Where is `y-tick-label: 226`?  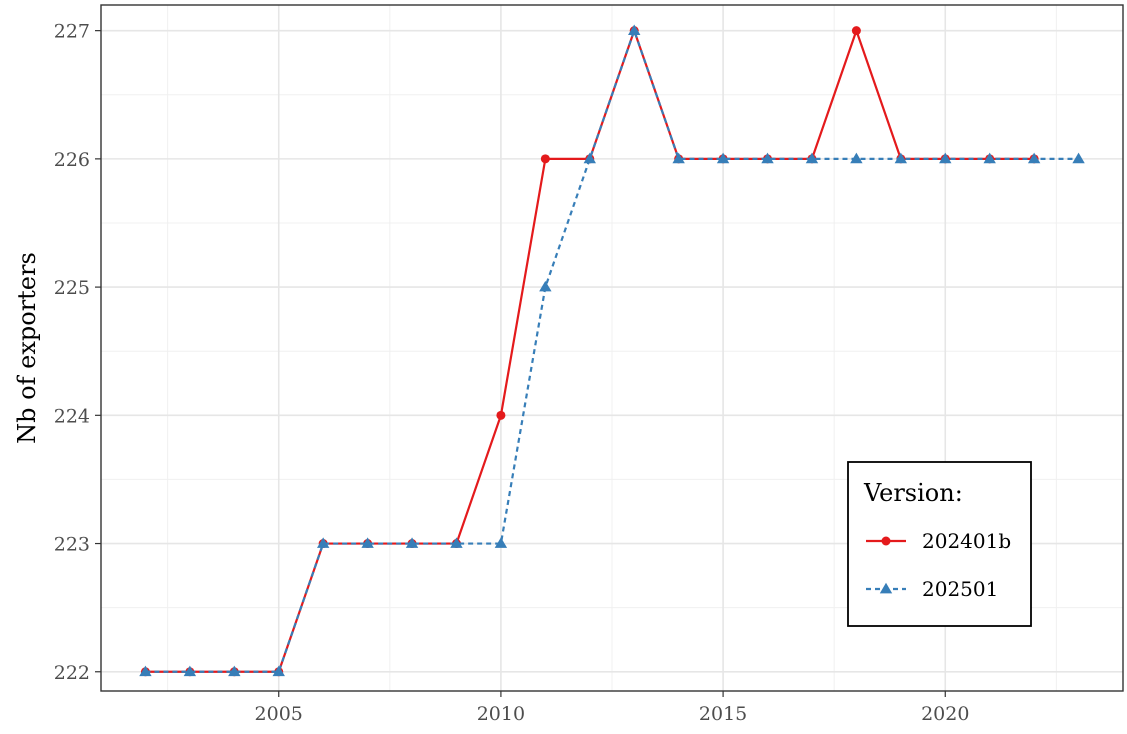
y-tick-label: 226 is located at coordinates (72, 160).